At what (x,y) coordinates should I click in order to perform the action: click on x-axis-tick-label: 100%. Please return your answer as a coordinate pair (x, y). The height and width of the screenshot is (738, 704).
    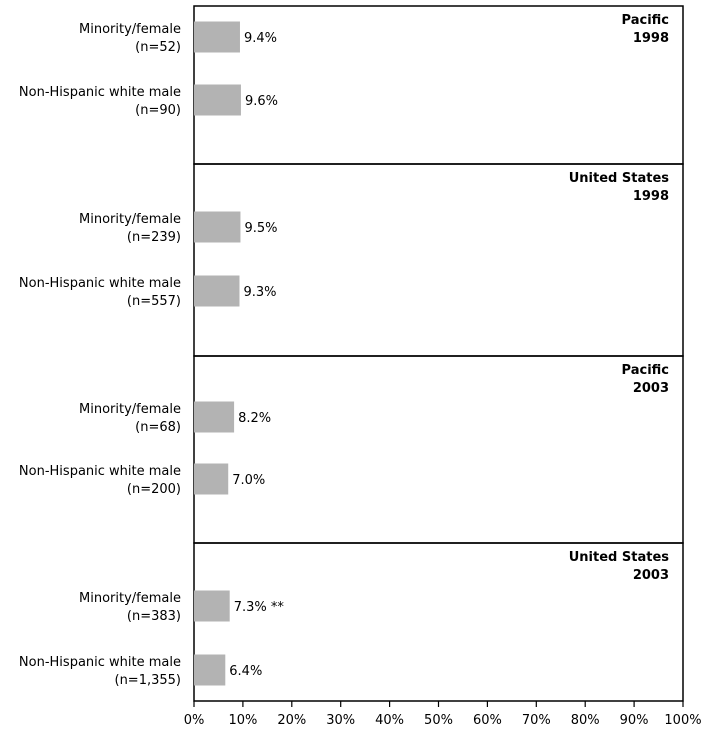
    Looking at the image, I should click on (682, 720).